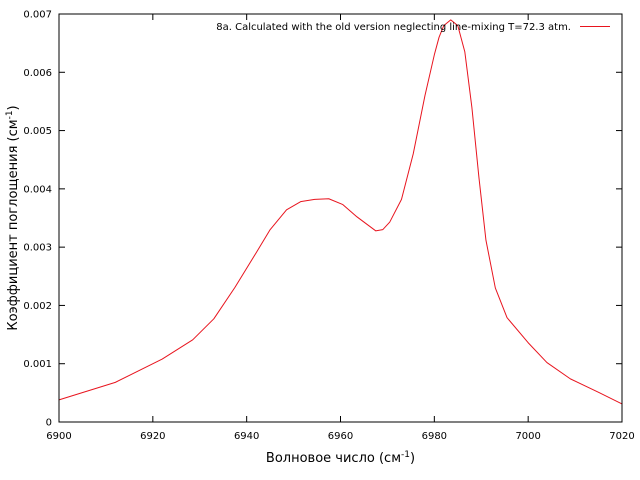 The height and width of the screenshot is (480, 640). I want to click on x-tick-label: 6920, so click(152, 436).